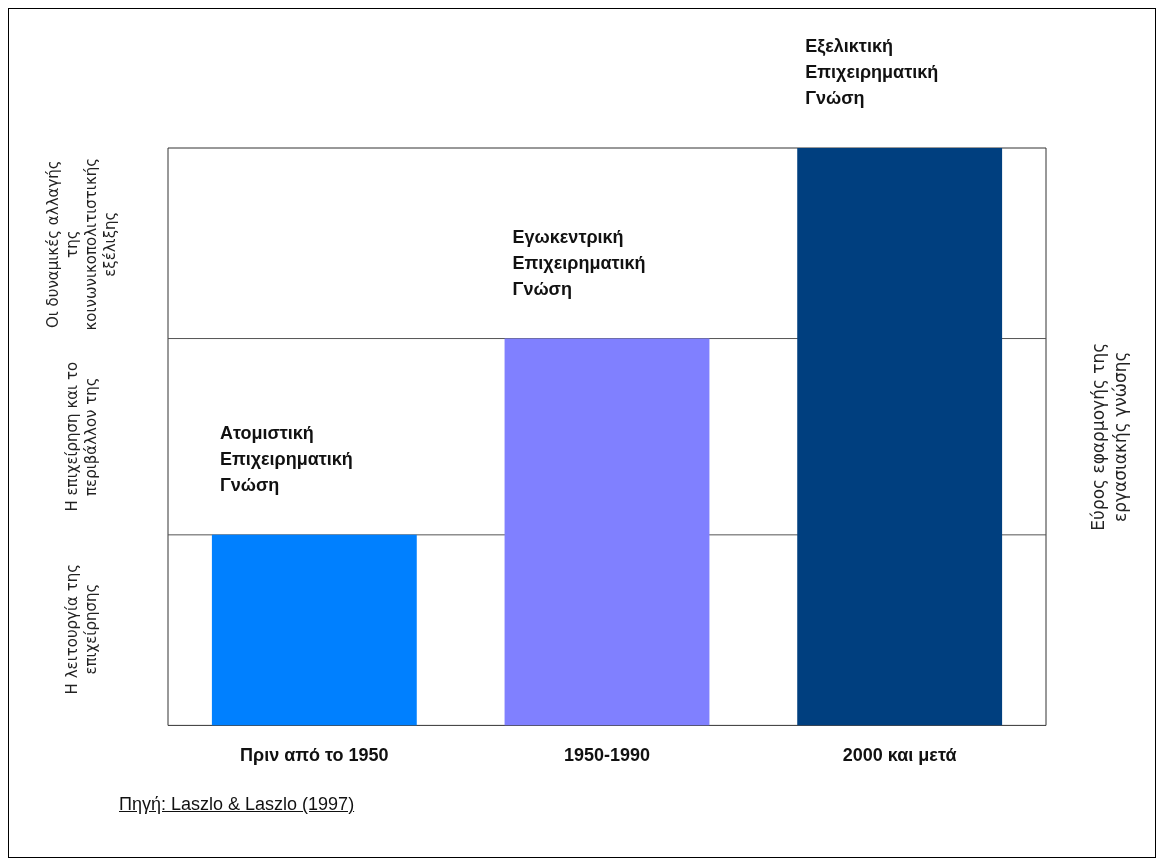 This screenshot has height=866, width=1164. What do you see at coordinates (607, 755) in the screenshot?
I see `x-tick-label: 1950-1990` at bounding box center [607, 755].